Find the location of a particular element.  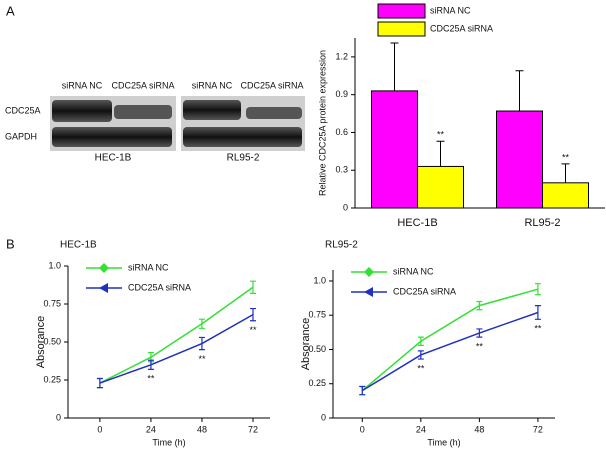

x-tick-label: RL95-2 is located at coordinates (542, 223).